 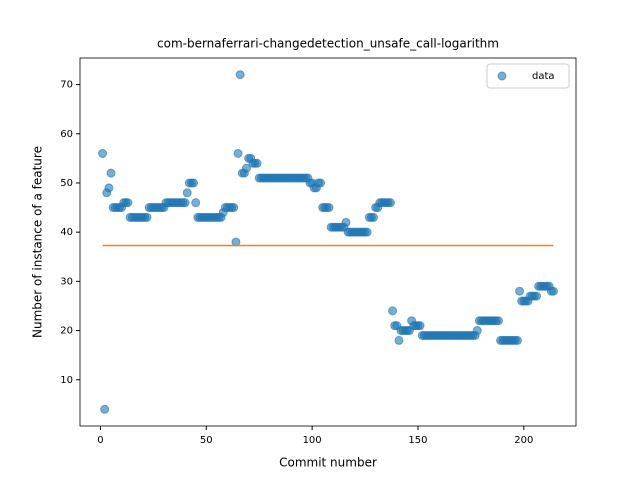 What do you see at coordinates (543, 76) in the screenshot?
I see `legend-label: data` at bounding box center [543, 76].